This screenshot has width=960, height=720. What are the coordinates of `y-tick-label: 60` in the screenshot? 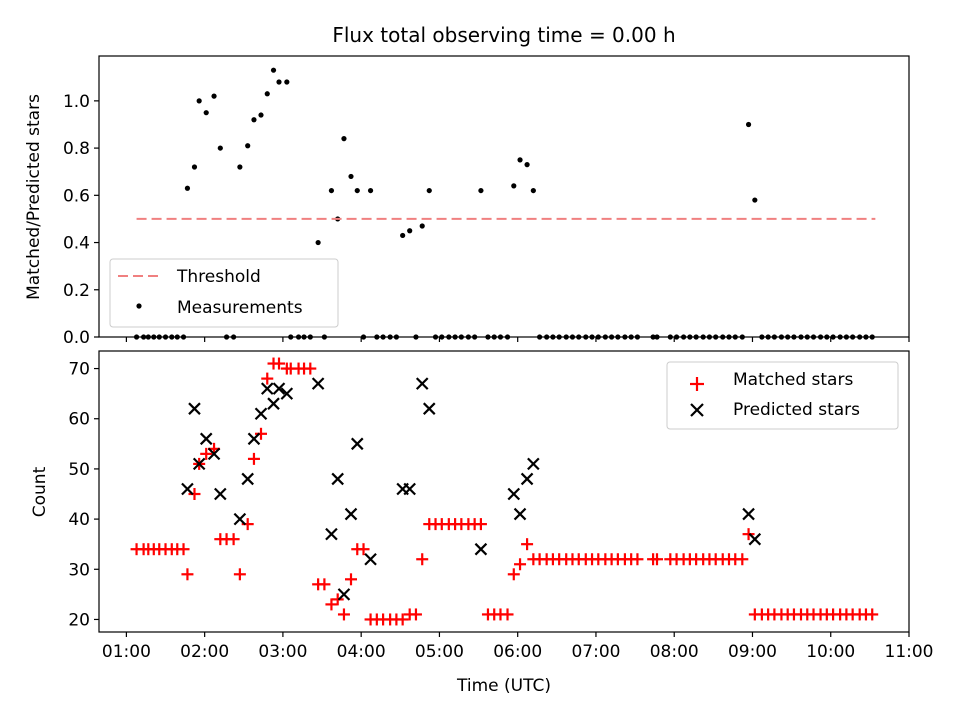 It's located at (79, 420).